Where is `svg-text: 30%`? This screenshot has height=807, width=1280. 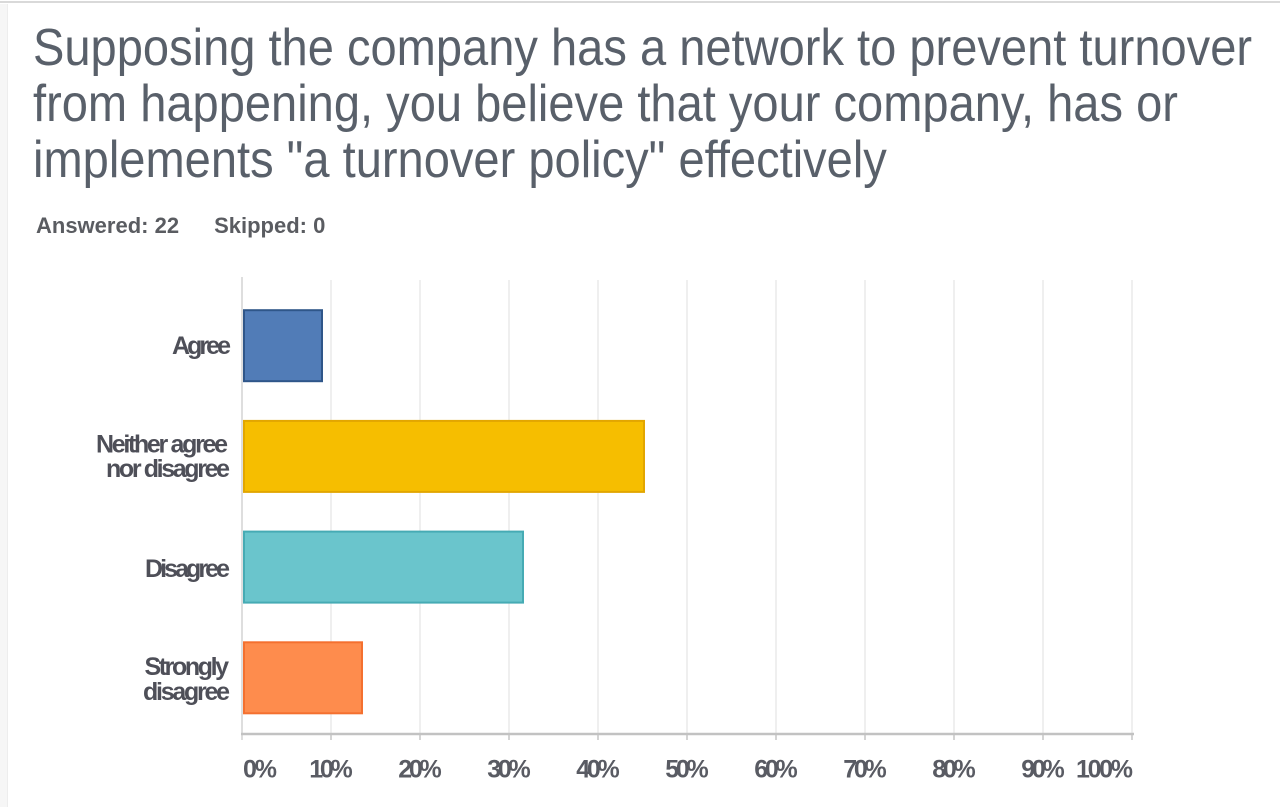 svg-text: 30% is located at coordinates (509, 770).